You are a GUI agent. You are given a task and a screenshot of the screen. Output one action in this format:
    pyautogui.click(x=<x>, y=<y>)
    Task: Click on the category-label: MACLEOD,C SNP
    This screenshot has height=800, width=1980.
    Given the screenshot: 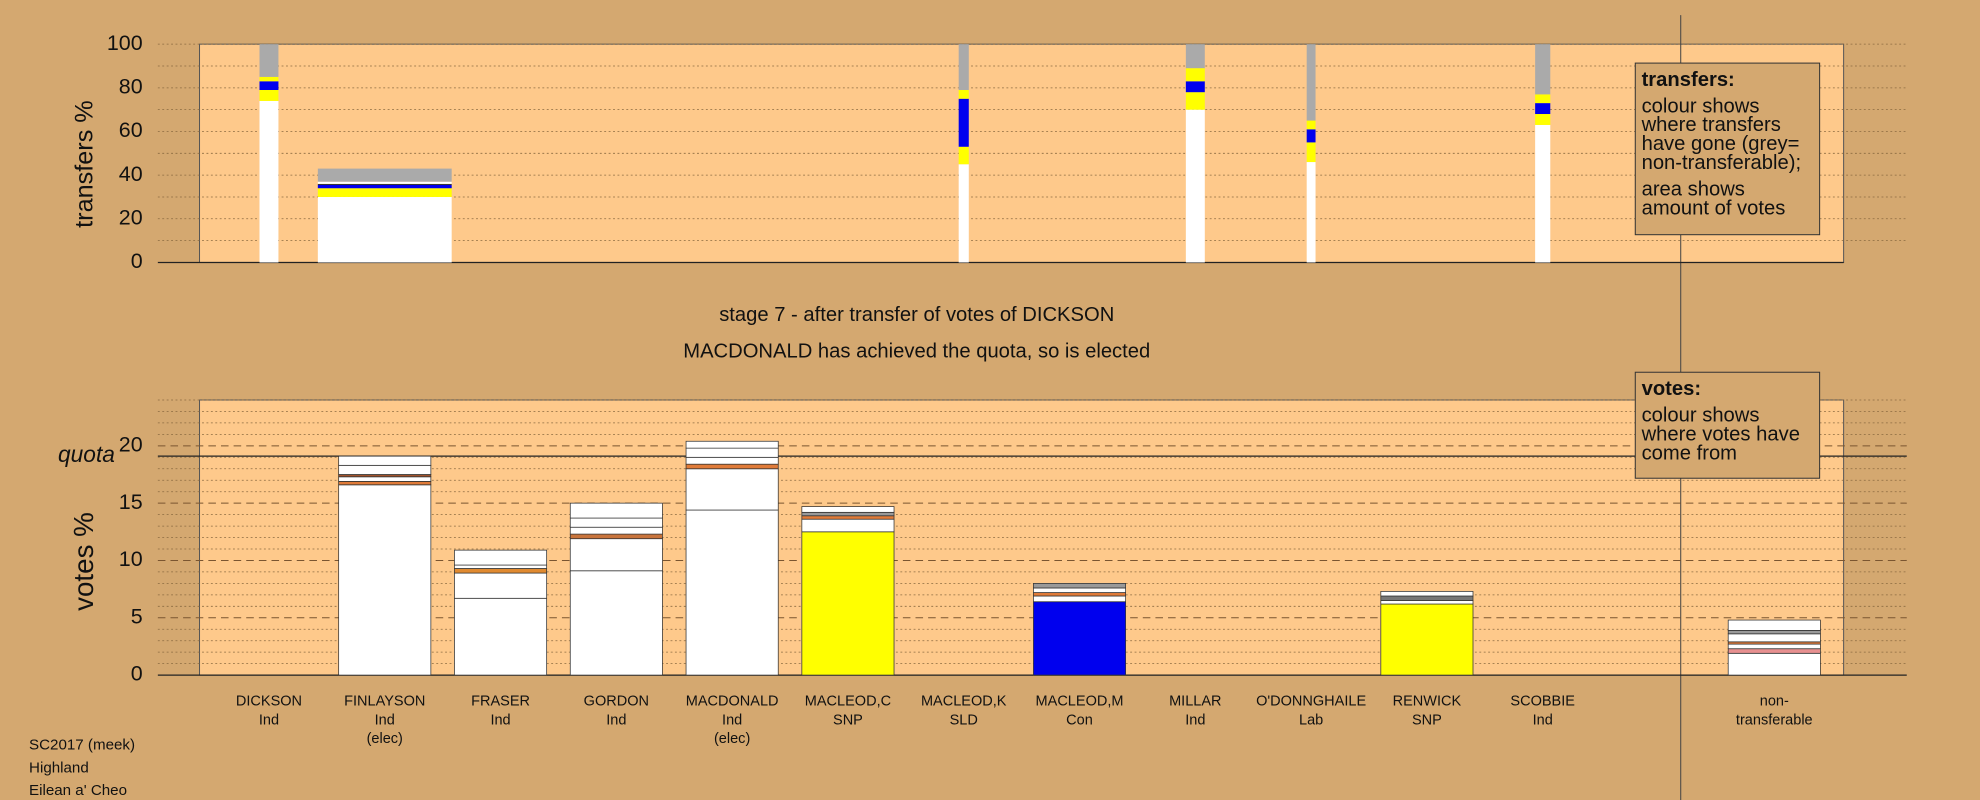 What is the action you would take?
    pyautogui.click(x=848, y=712)
    